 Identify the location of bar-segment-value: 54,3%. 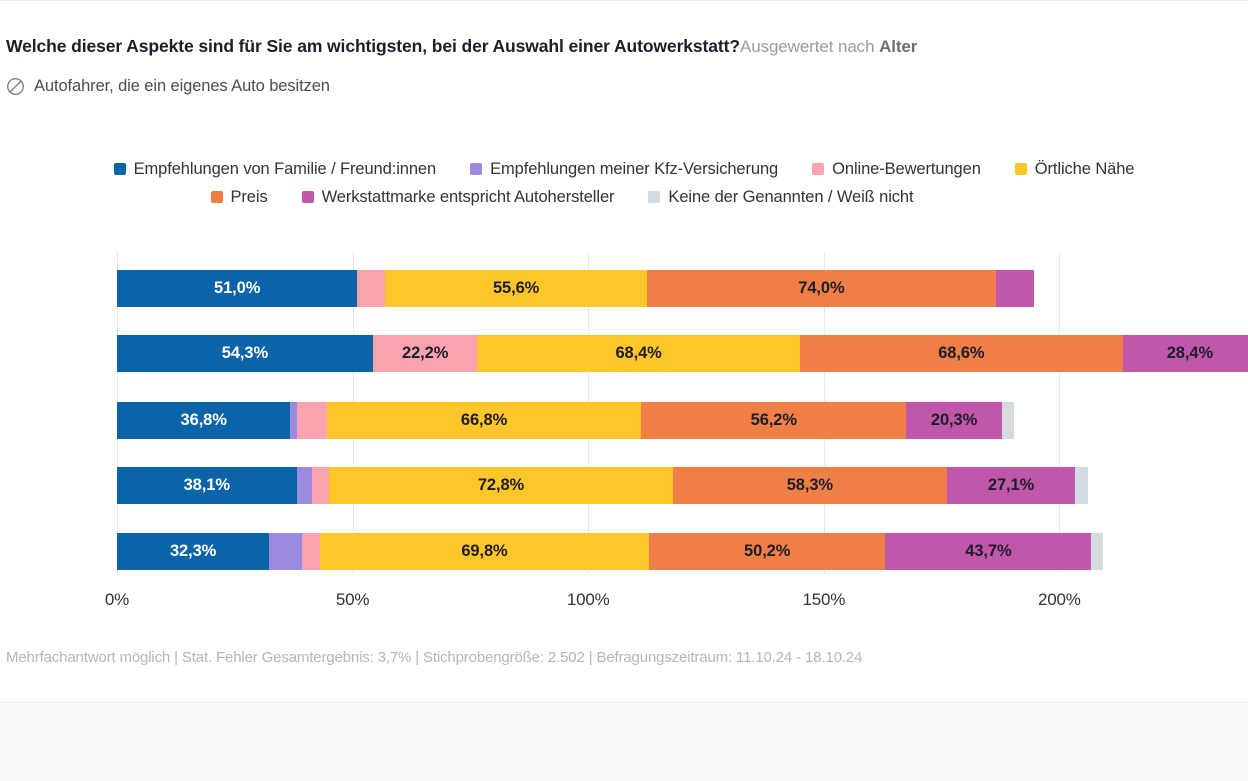
(245, 353).